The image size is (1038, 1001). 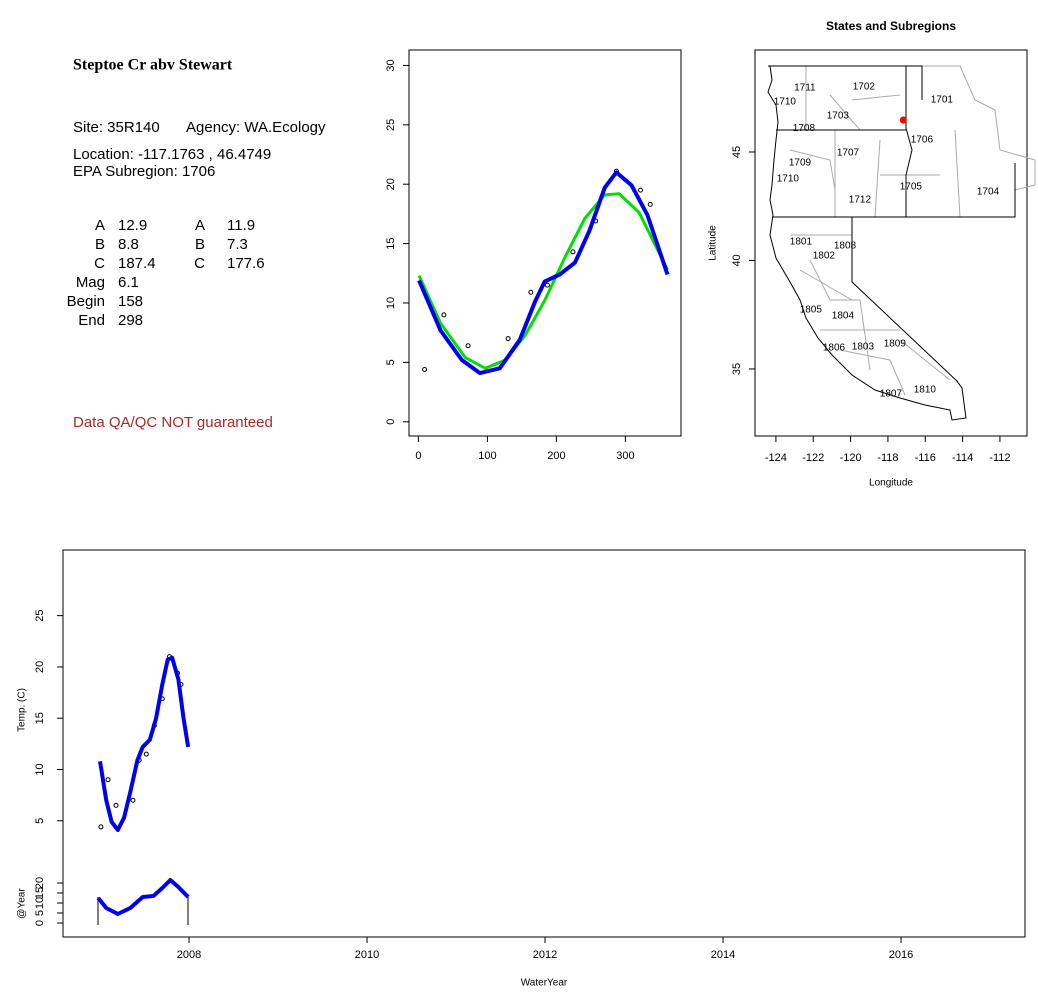 What do you see at coordinates (99, 263) in the screenshot?
I see `param-name: C` at bounding box center [99, 263].